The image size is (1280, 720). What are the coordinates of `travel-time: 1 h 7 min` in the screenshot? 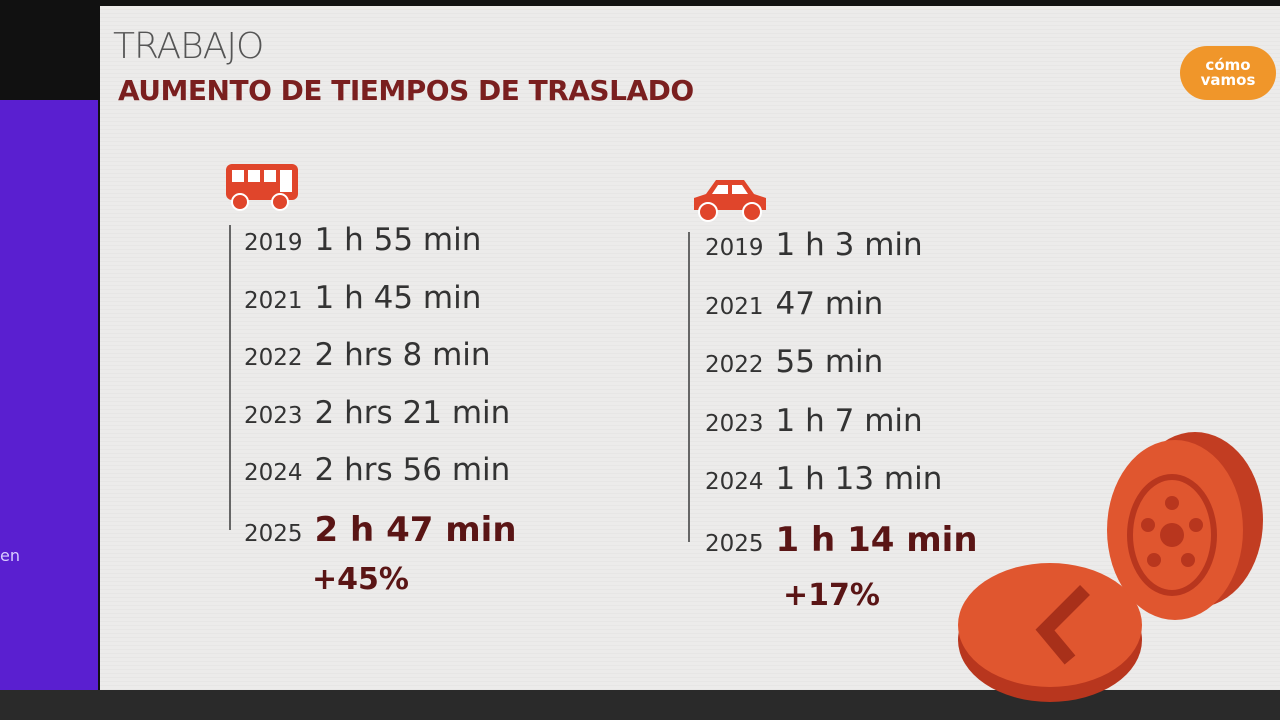 It's located at (849, 420).